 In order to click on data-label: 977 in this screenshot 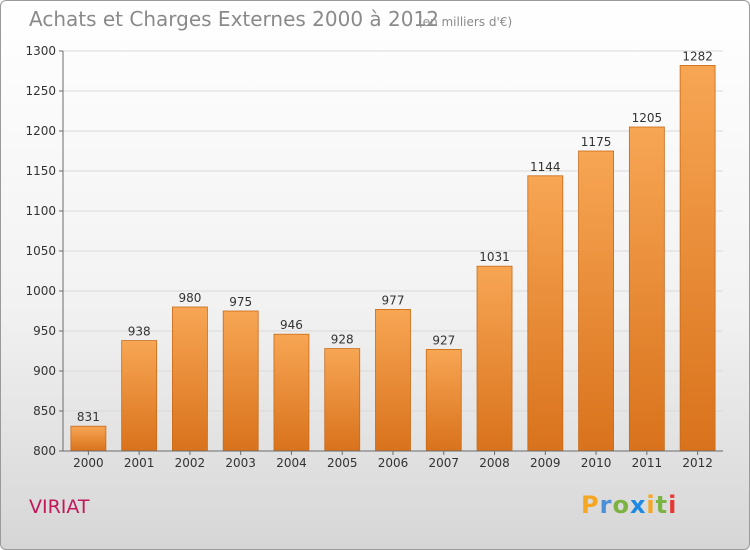, I will do `click(393, 300)`.